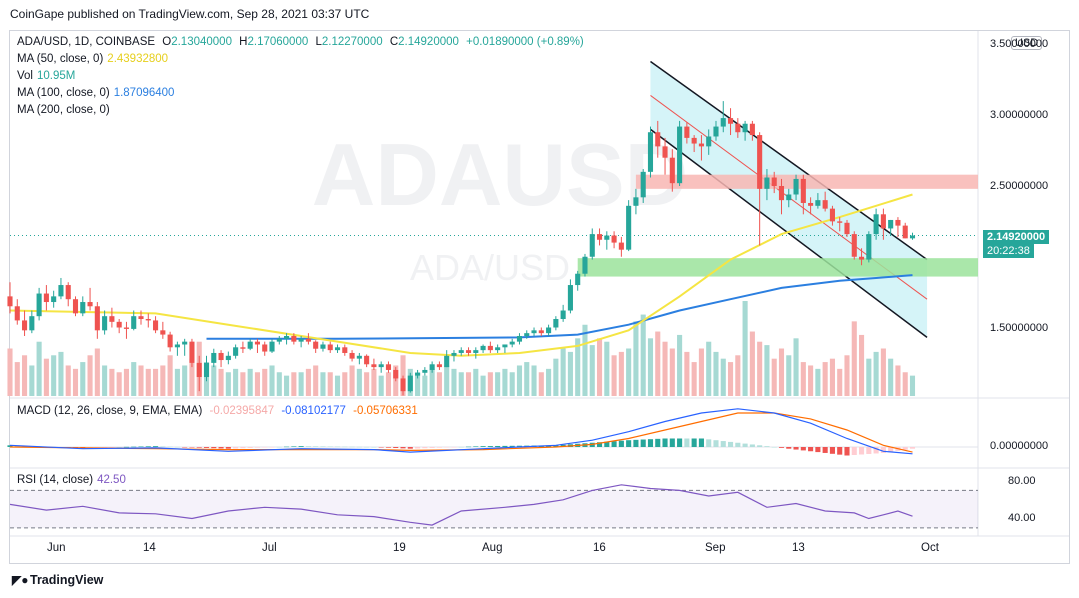  I want to click on ma200-label: MA (200, close, 0), so click(63, 110).